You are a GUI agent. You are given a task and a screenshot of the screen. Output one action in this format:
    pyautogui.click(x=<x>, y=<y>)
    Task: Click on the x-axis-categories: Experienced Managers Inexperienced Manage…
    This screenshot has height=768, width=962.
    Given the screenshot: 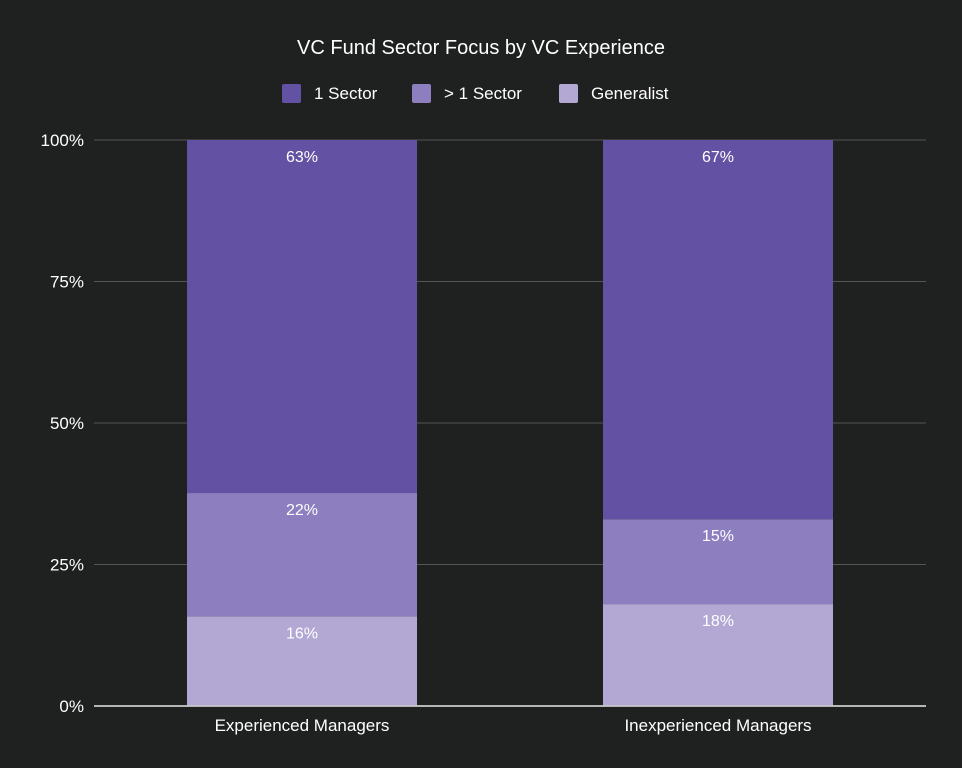 What is the action you would take?
    pyautogui.click(x=510, y=720)
    